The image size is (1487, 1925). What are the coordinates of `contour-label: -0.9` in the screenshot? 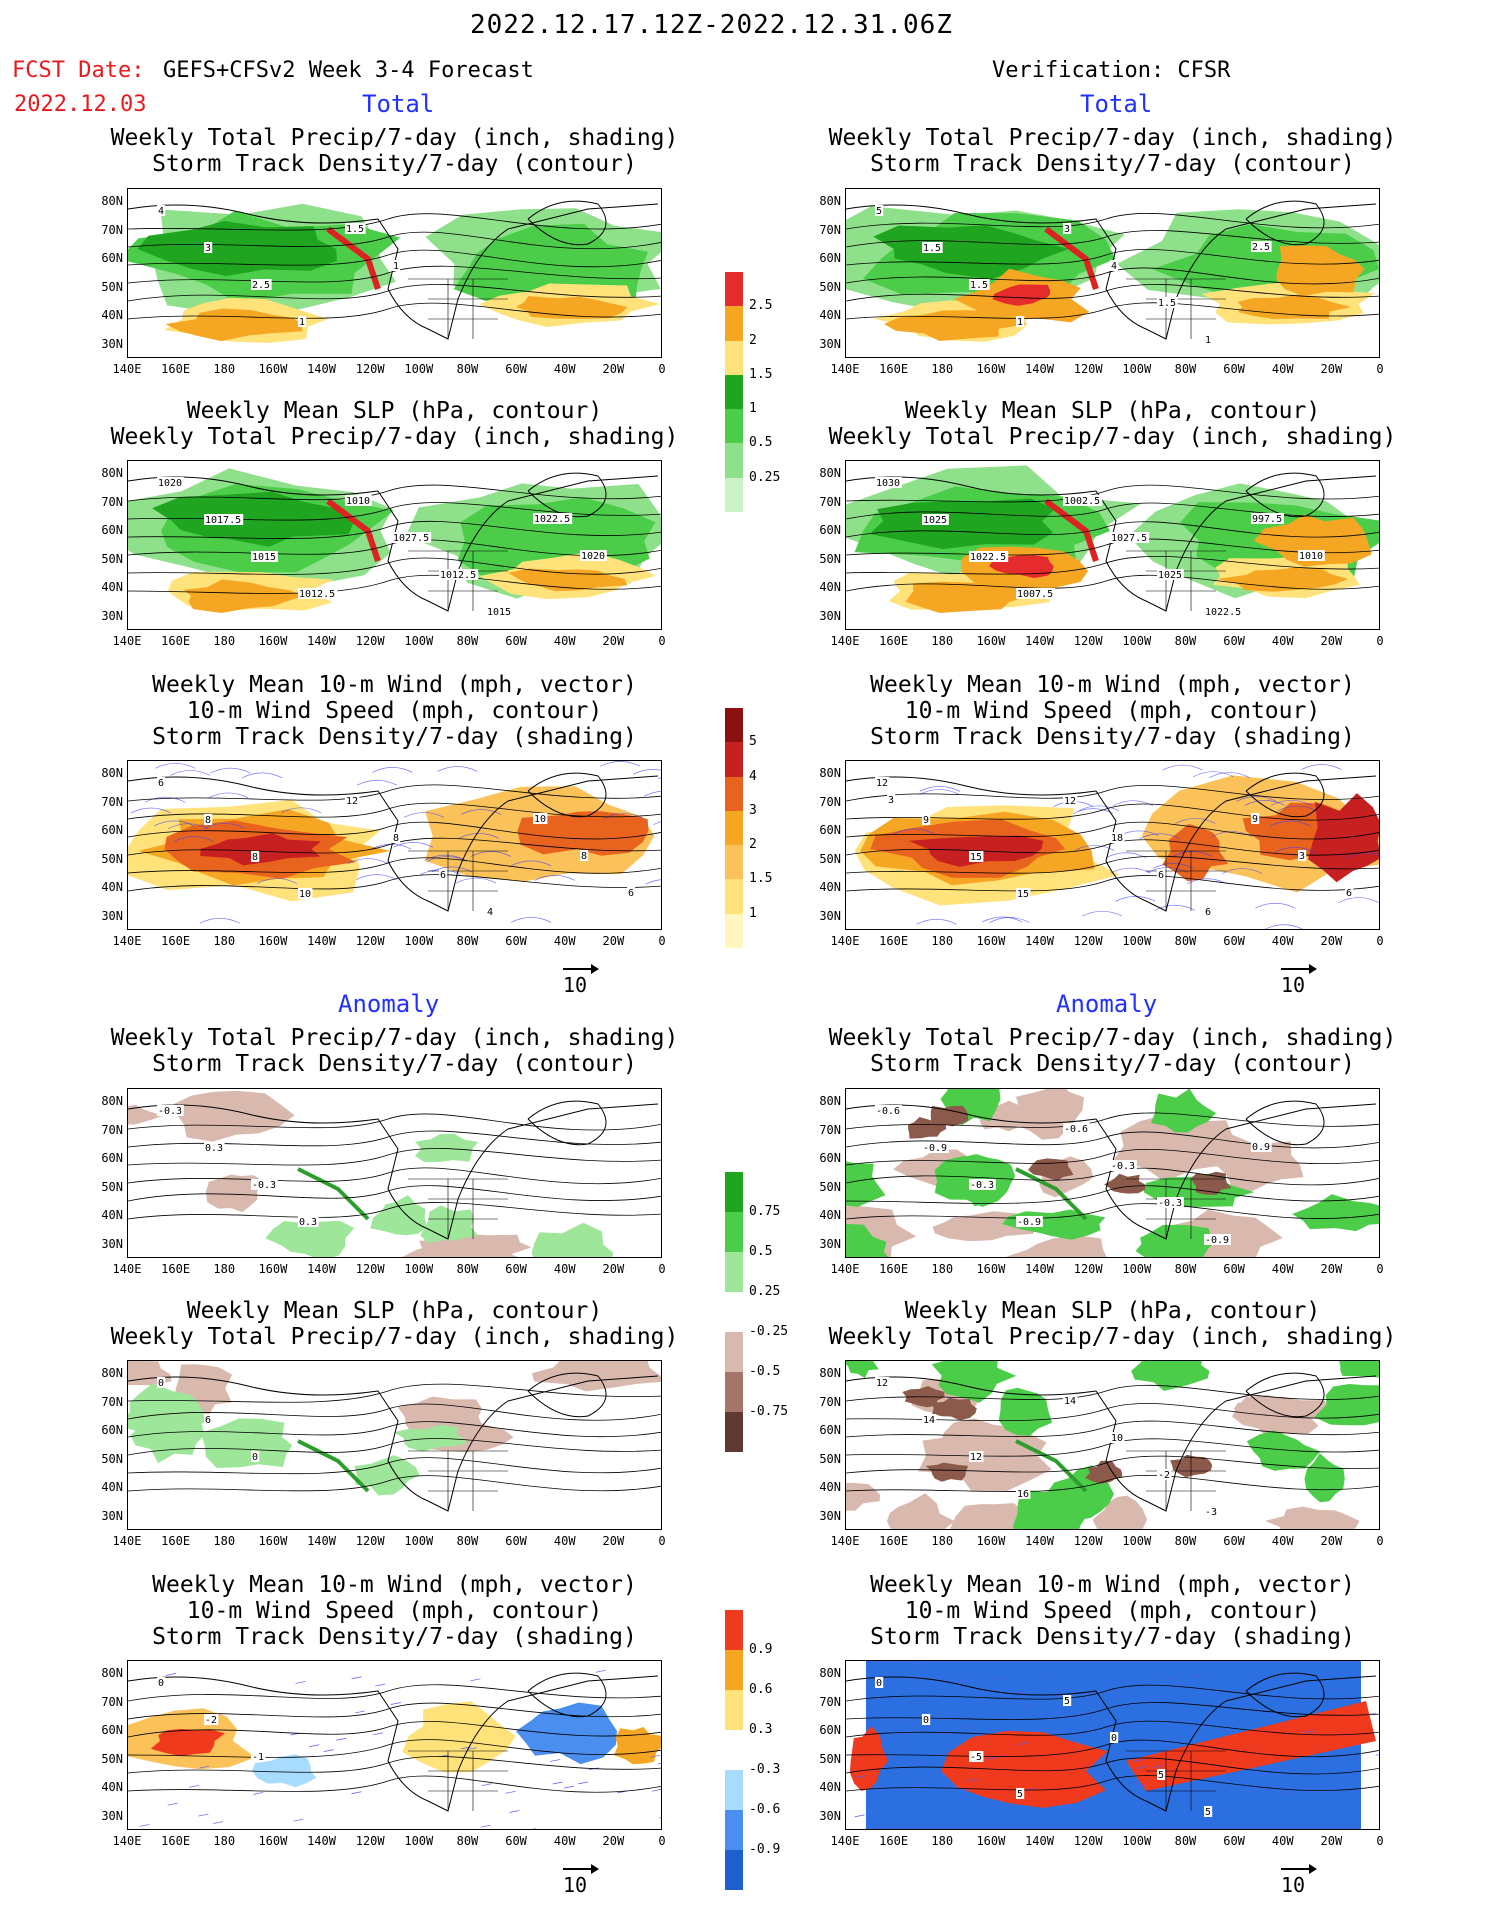 It's located at (1217, 1240).